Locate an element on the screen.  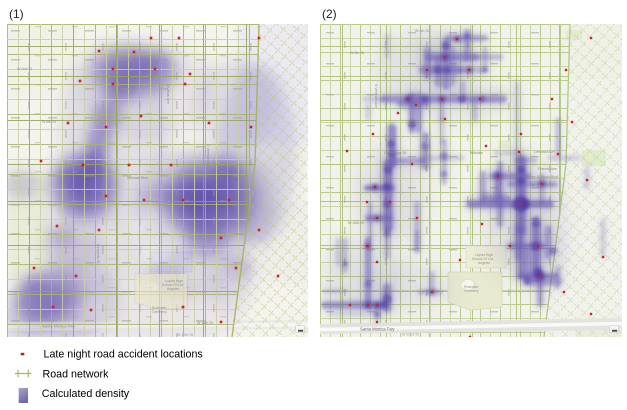
svg-text: W 22nd St is located at coordinates (410, 335).